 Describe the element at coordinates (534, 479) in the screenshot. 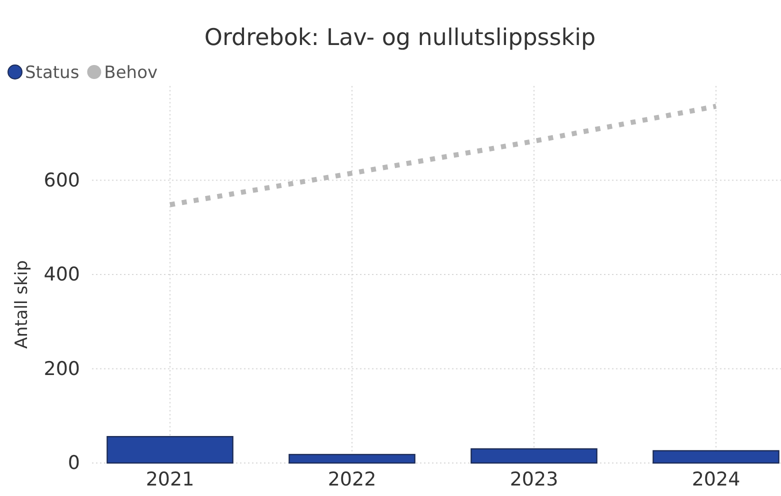

I see `x-tick-label: 2023` at that location.